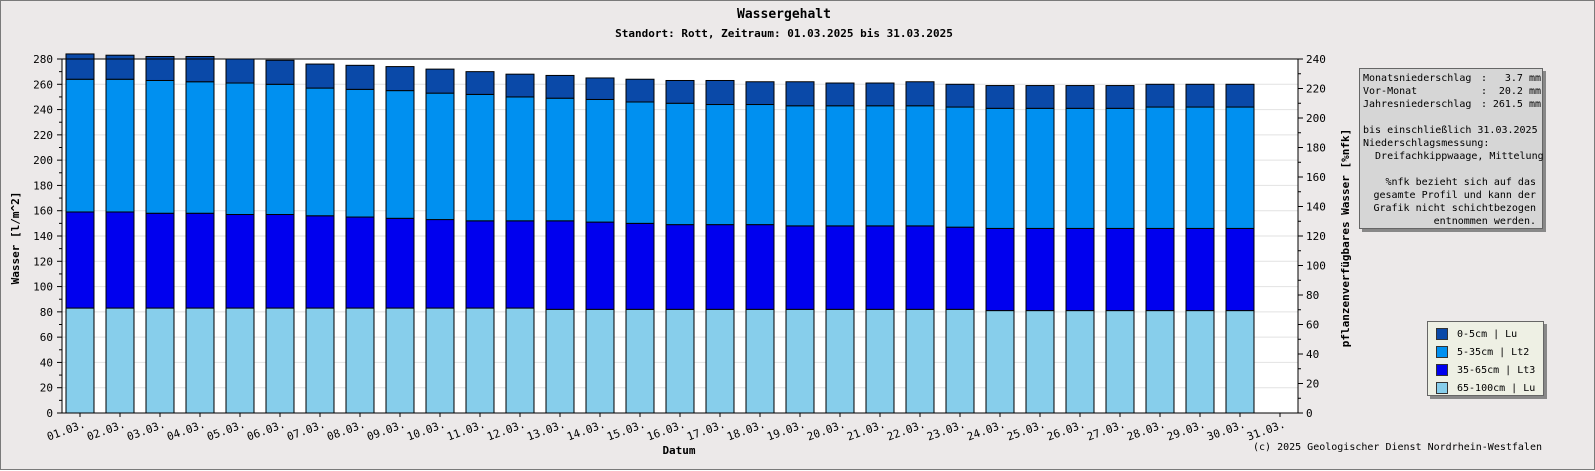 The image size is (1595, 471). I want to click on x-tick-label: 17.03., so click(706, 431).